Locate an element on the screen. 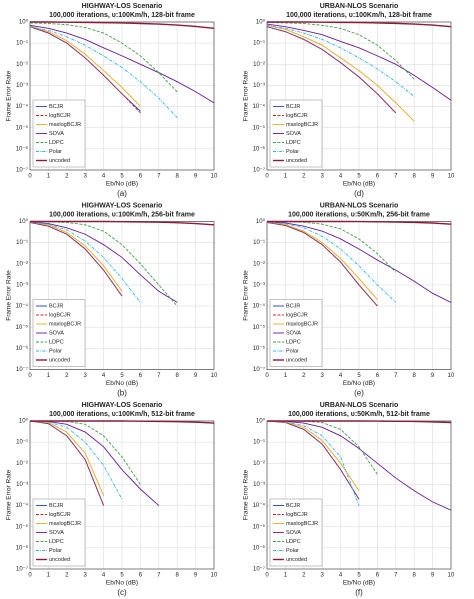 The height and width of the screenshot is (599, 474). legend-label: SOVA is located at coordinates (293, 533).